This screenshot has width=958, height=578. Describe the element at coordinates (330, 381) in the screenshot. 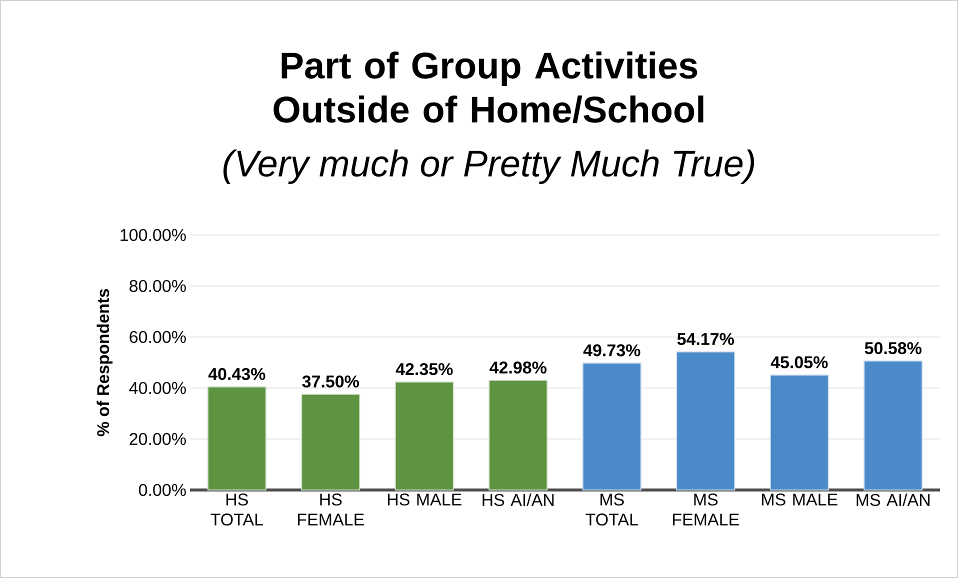

I see `data-label: 37.50%` at that location.